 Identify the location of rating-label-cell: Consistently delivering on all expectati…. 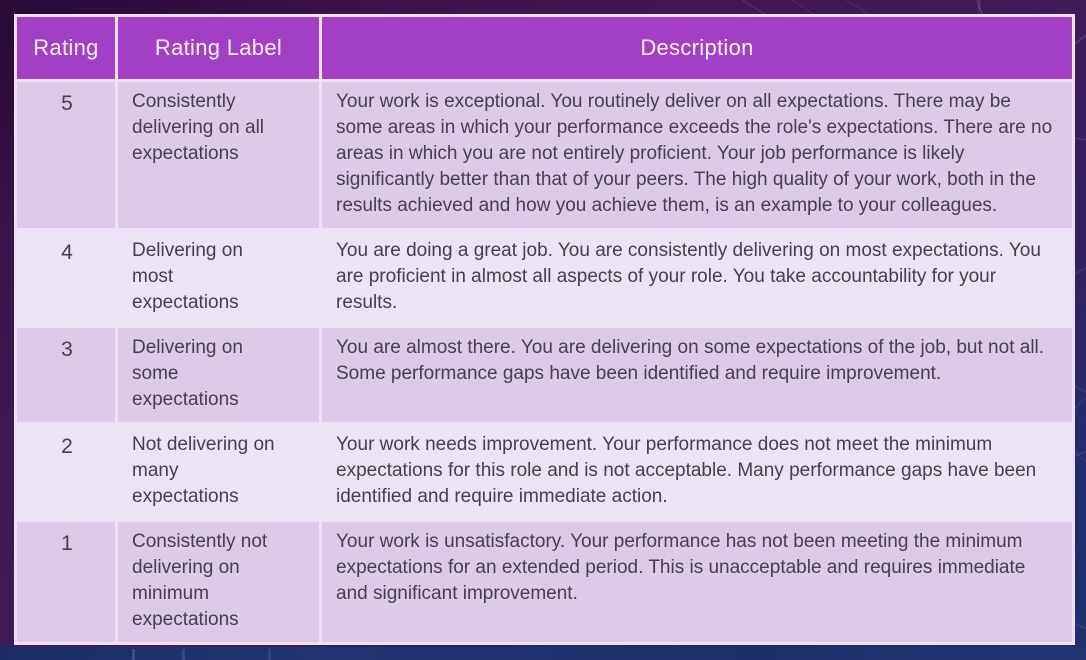
(218, 155).